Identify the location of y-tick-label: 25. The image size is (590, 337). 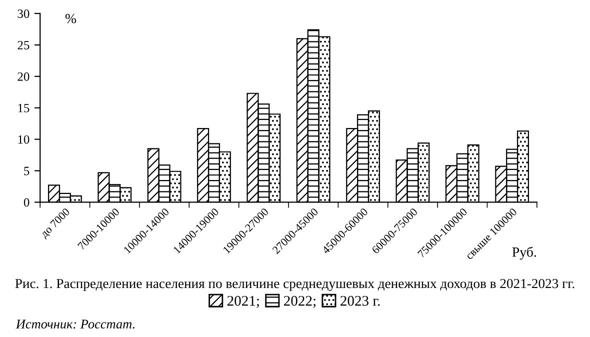
(24, 45).